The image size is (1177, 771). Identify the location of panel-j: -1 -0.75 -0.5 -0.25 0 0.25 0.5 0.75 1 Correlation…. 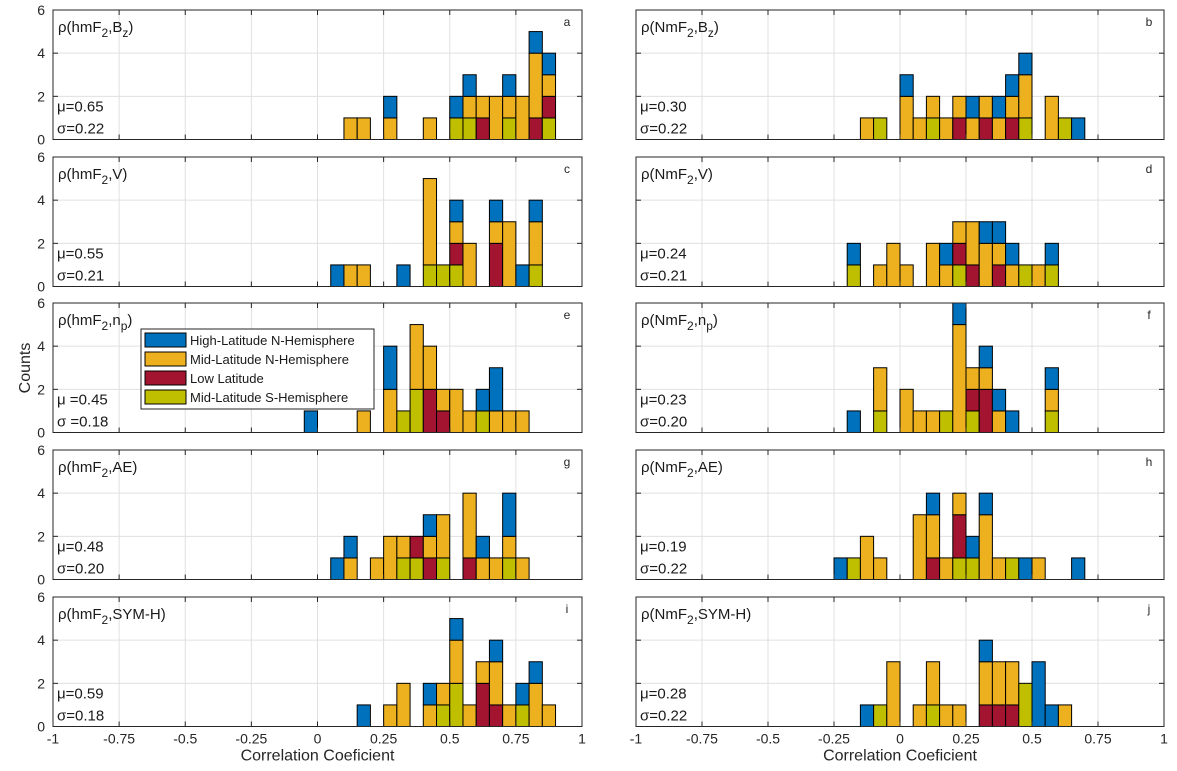
(899, 680).